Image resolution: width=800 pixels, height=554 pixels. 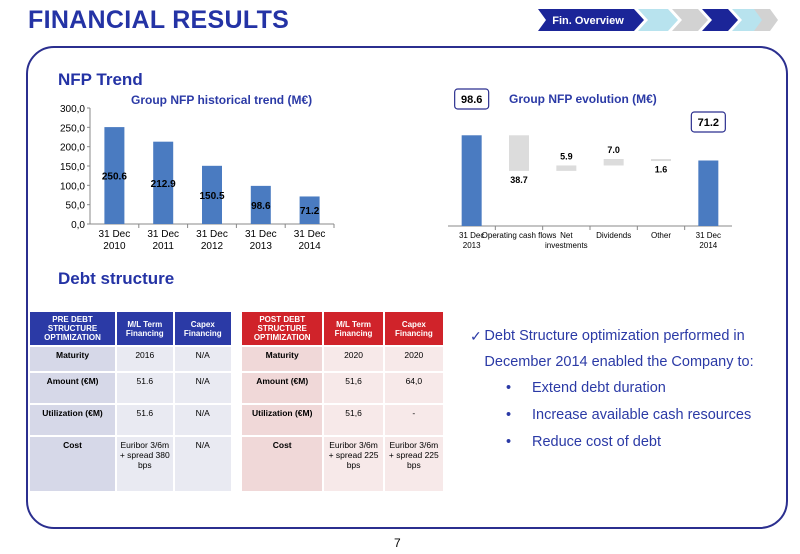 I want to click on nav-chevron-active, so click(x=591, y=20).